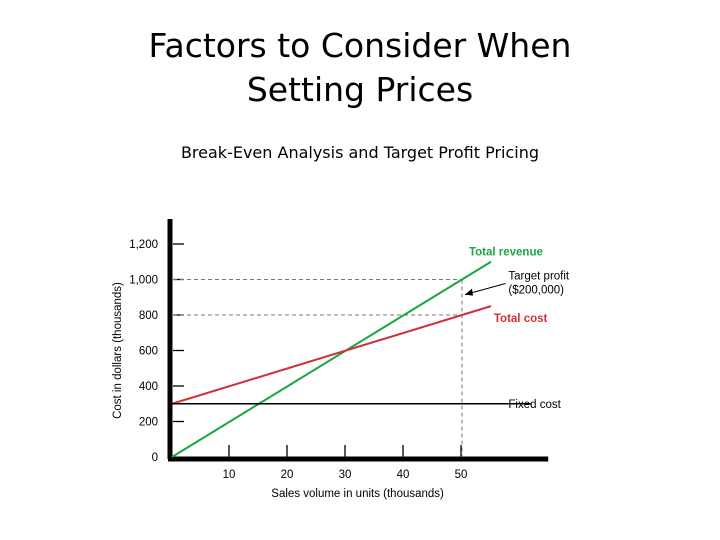  What do you see at coordinates (469, 292) in the screenshot?
I see `target-profit-arrowhead` at bounding box center [469, 292].